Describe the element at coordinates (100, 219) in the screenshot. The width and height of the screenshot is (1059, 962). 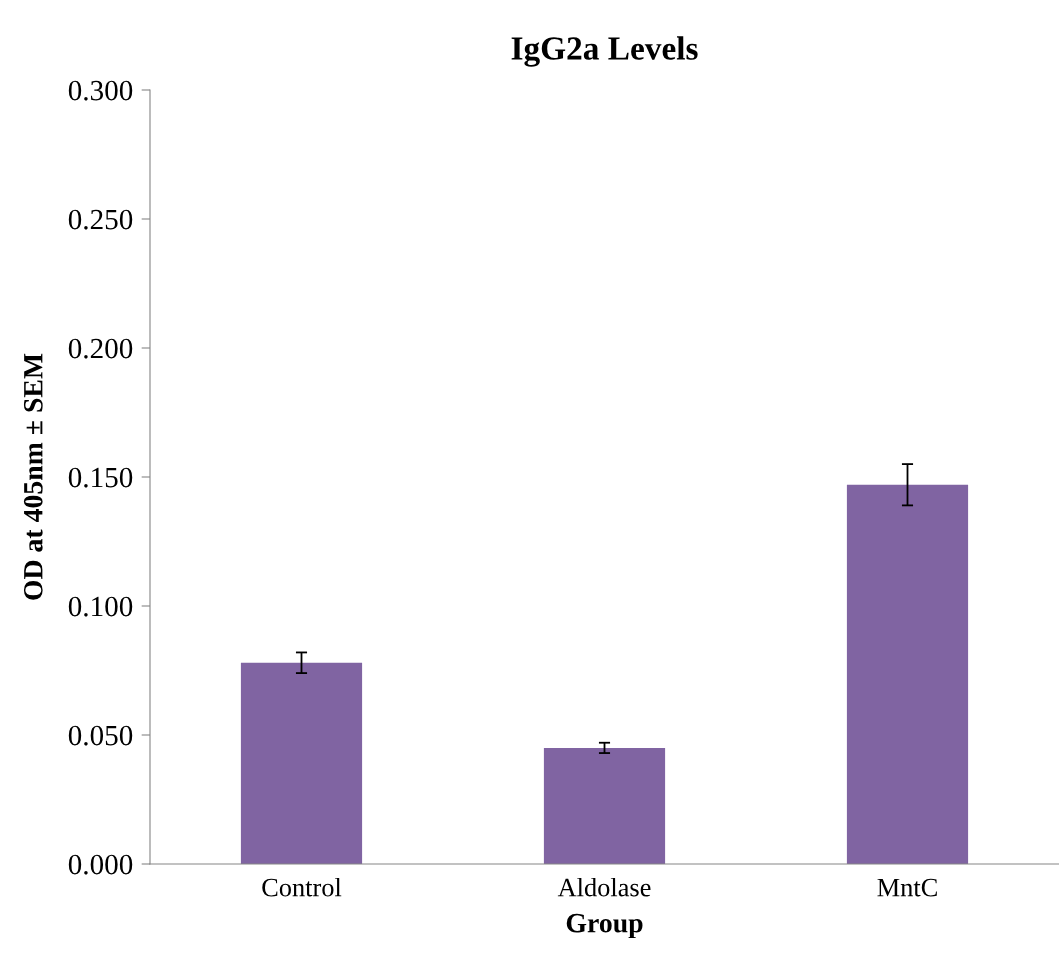
I see `y-tick-label: 0.250` at that location.